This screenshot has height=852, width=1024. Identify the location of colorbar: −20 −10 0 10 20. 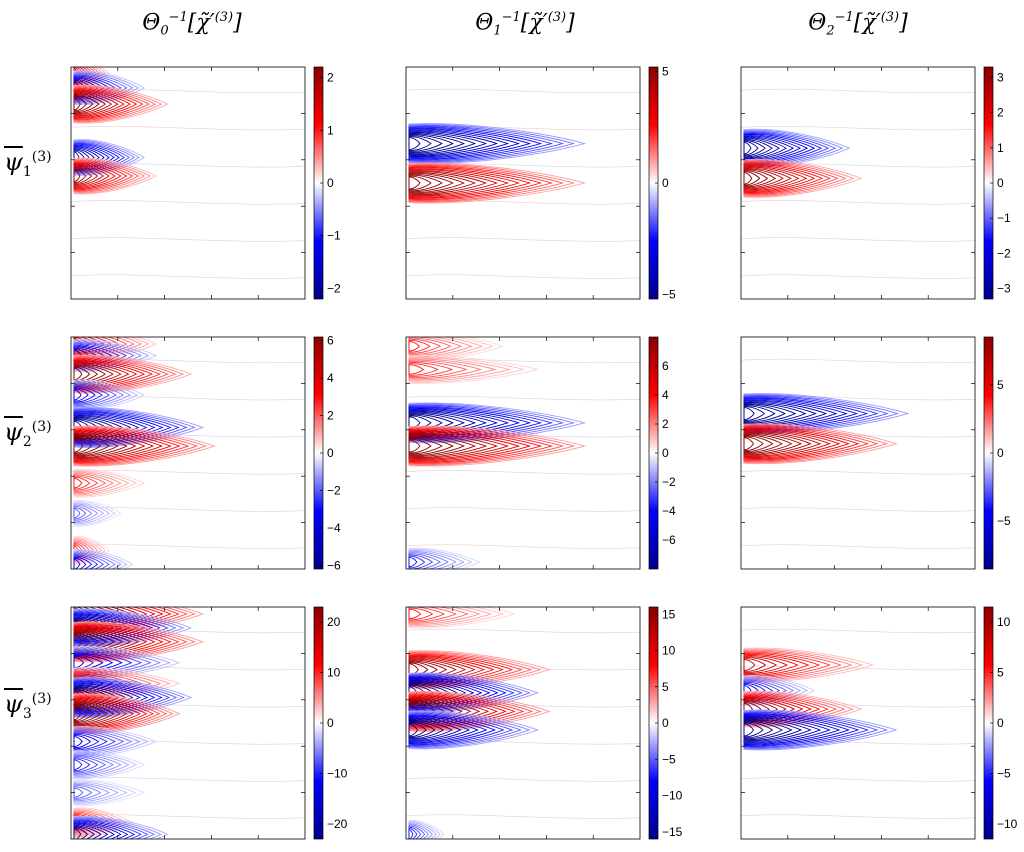
(330, 723).